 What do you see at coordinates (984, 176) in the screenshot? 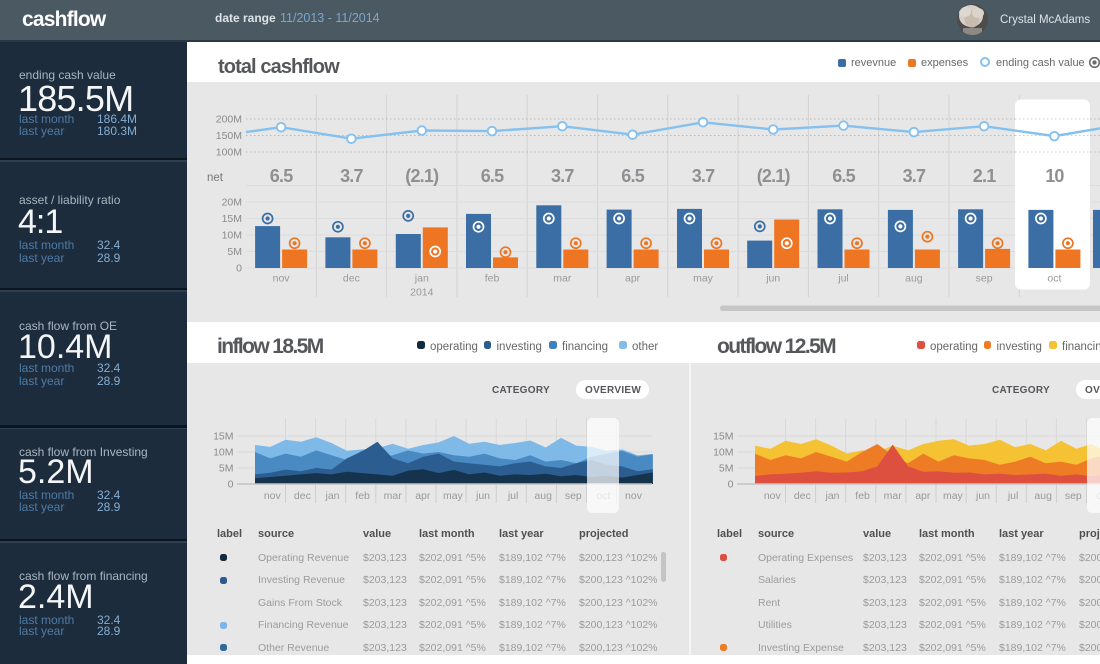
I see `svg-text: 2.1` at bounding box center [984, 176].